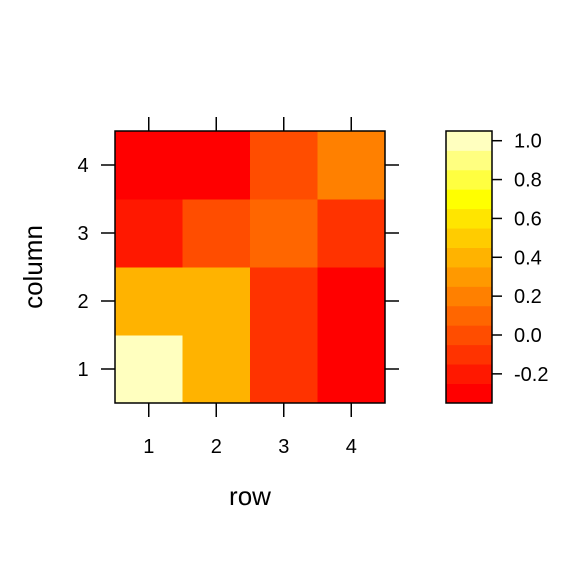  What do you see at coordinates (284, 233) in the screenshot?
I see `heatmap-cell-r3-c3` at bounding box center [284, 233].